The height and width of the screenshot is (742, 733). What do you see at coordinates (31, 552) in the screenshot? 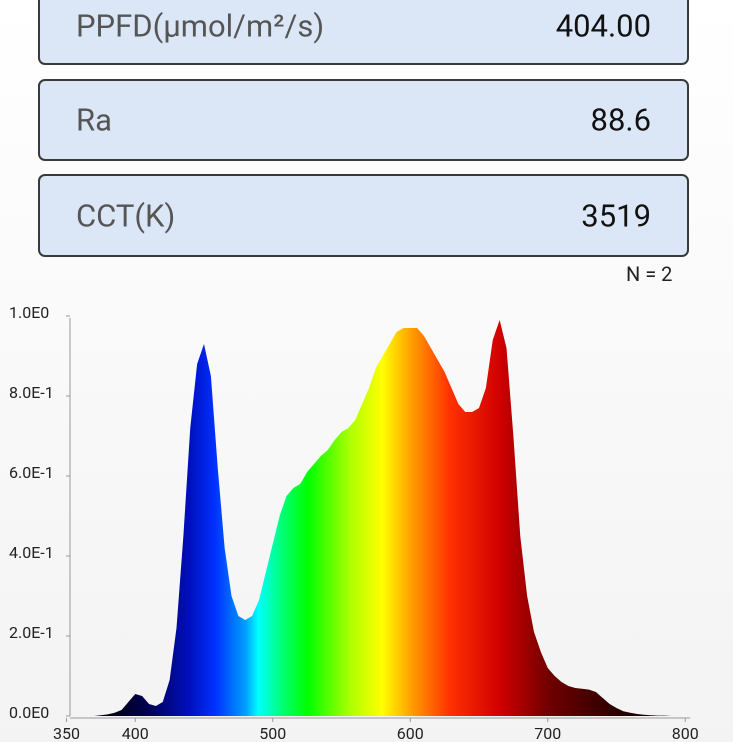
I see `y-tick-label: 4.0E-1` at bounding box center [31, 552].